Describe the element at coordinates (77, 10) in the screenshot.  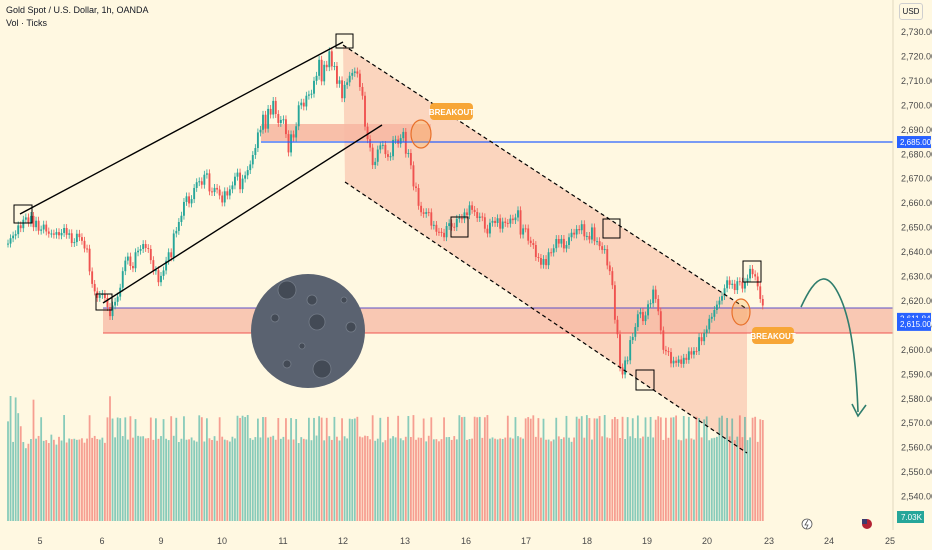
I see `symbol-title: Gold Spot / U.S. Dollar, 1h, OANDA` at that location.